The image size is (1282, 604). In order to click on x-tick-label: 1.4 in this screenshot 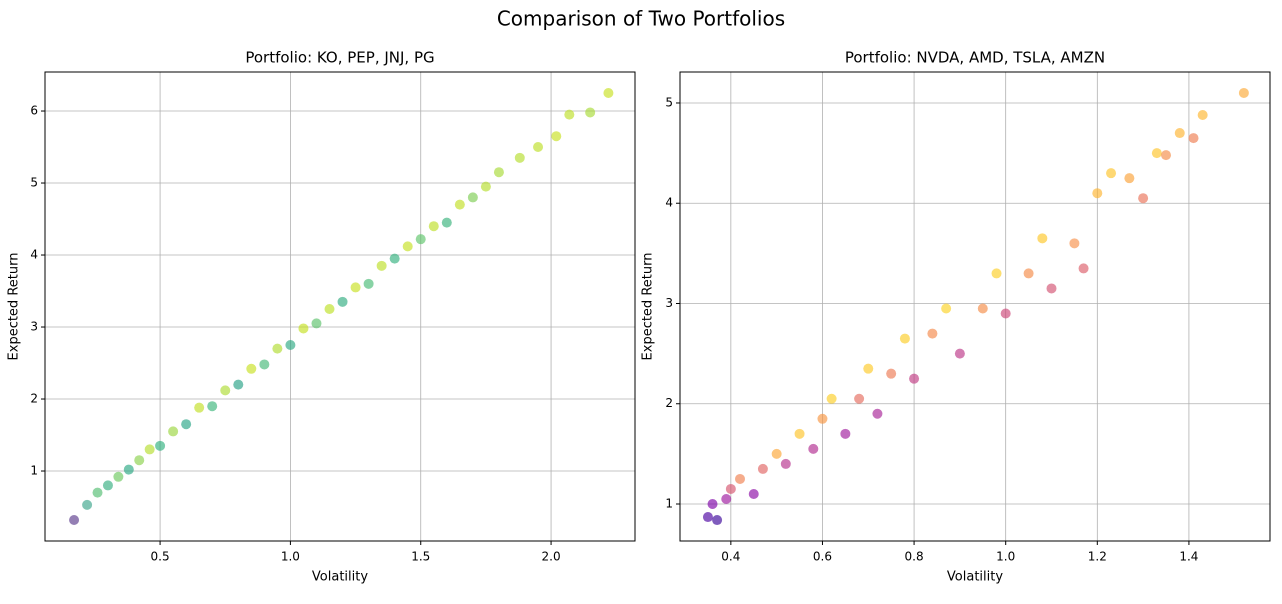, I will do `click(1188, 557)`.